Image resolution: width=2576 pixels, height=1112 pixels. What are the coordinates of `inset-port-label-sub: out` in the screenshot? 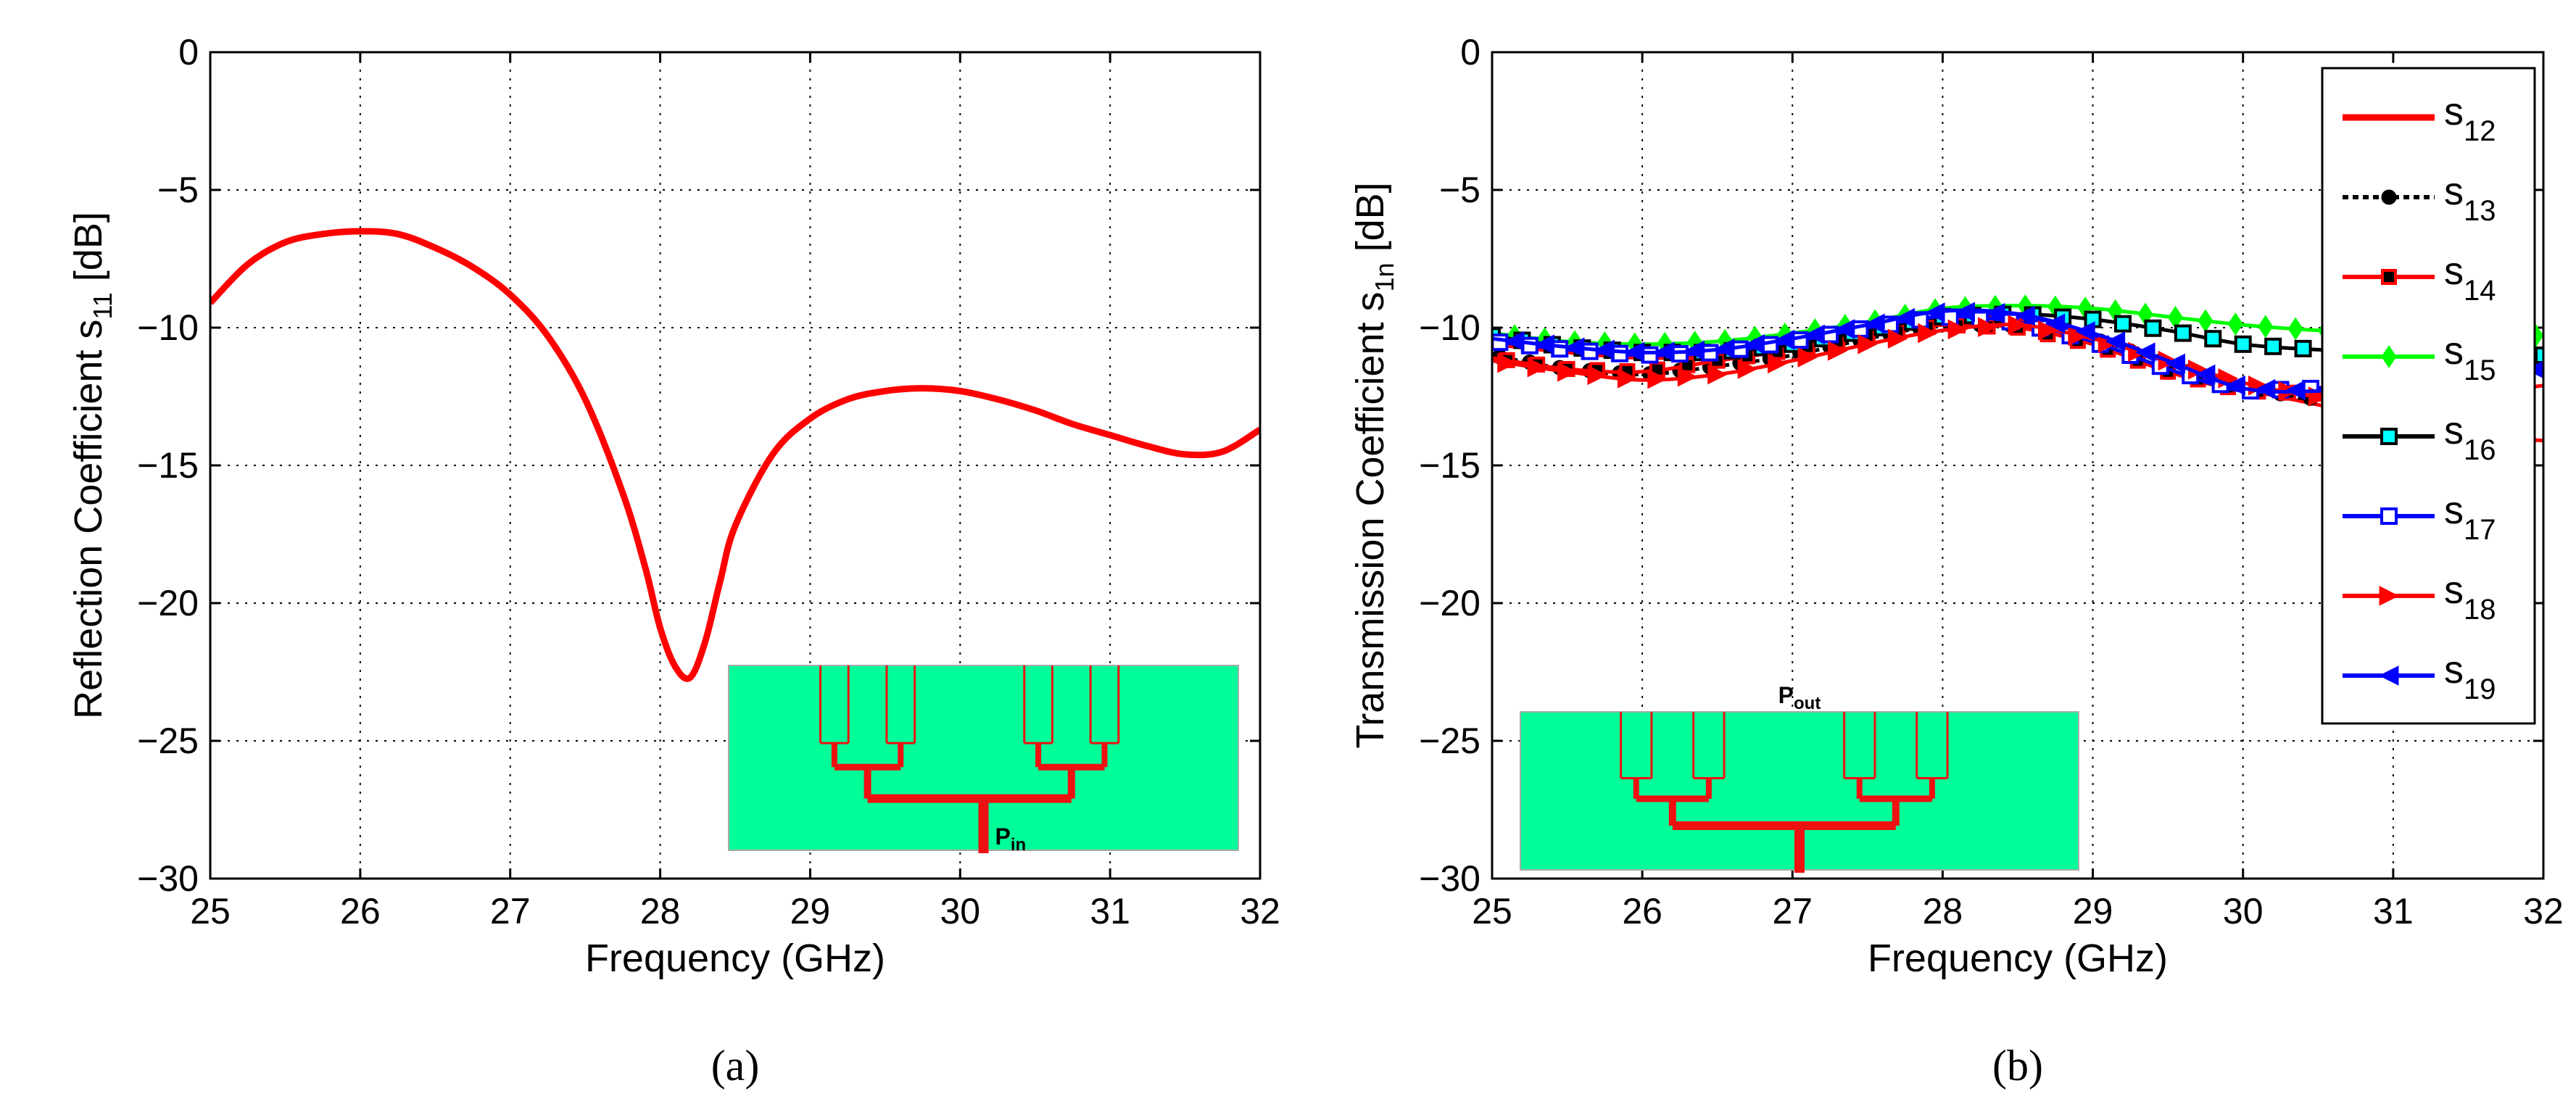 It's located at (1808, 704).